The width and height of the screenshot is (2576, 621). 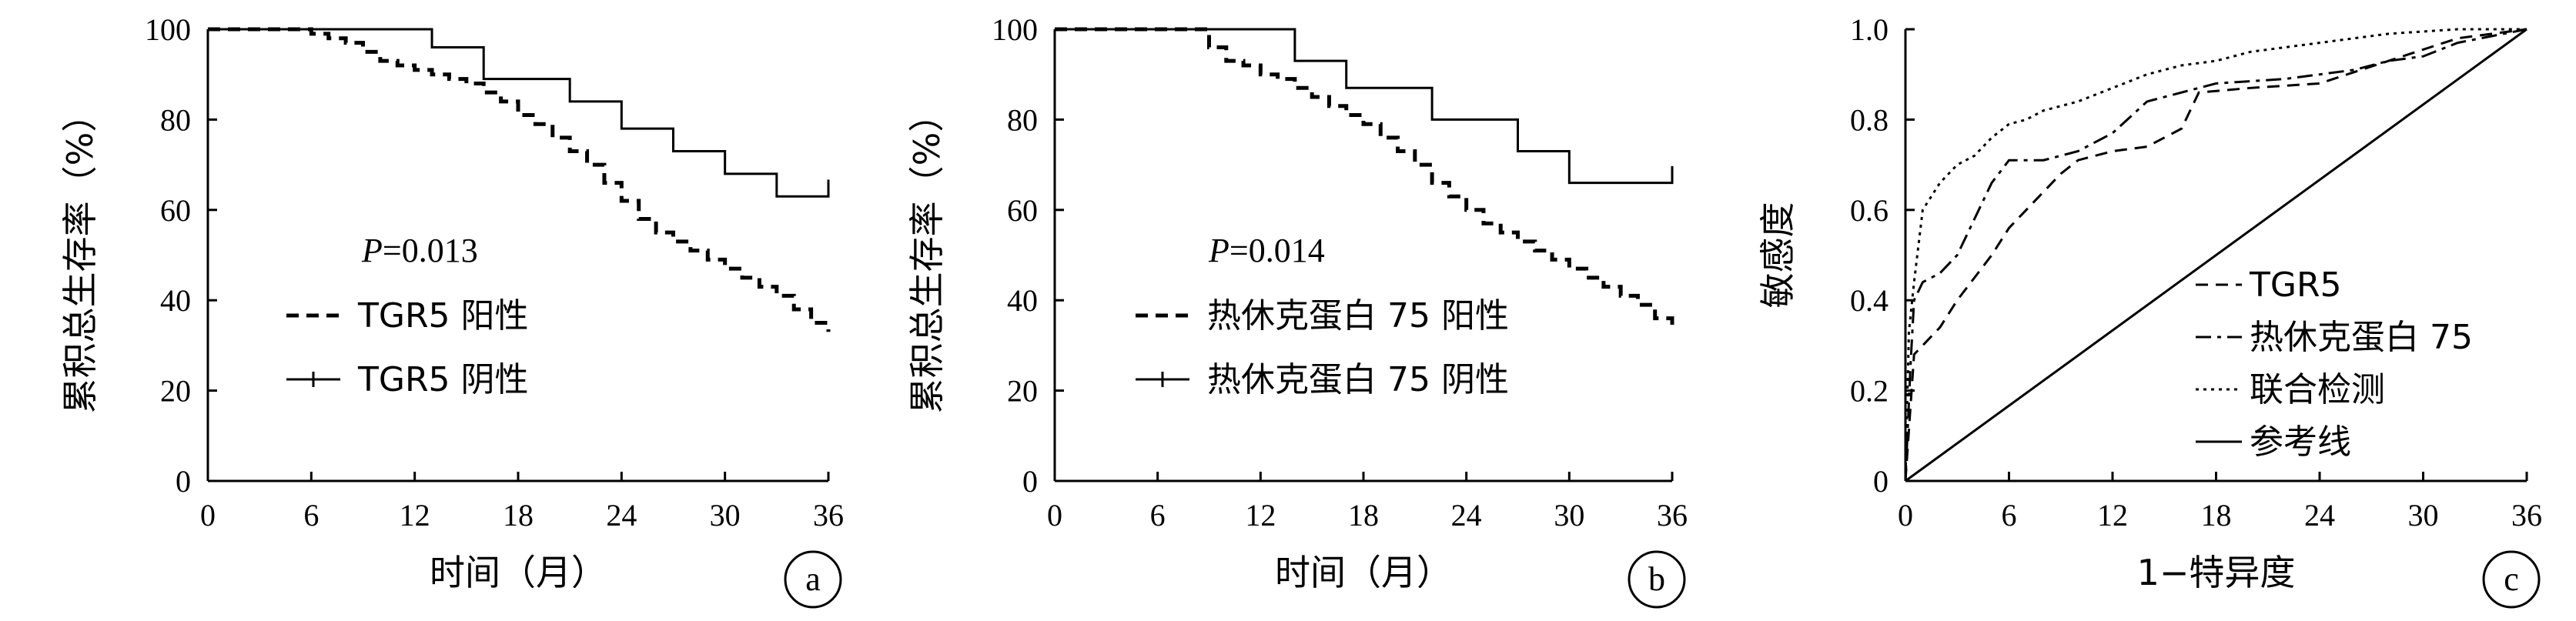 I want to click on legend-label-1: 热休克蛋白 75, so click(x=2362, y=337).